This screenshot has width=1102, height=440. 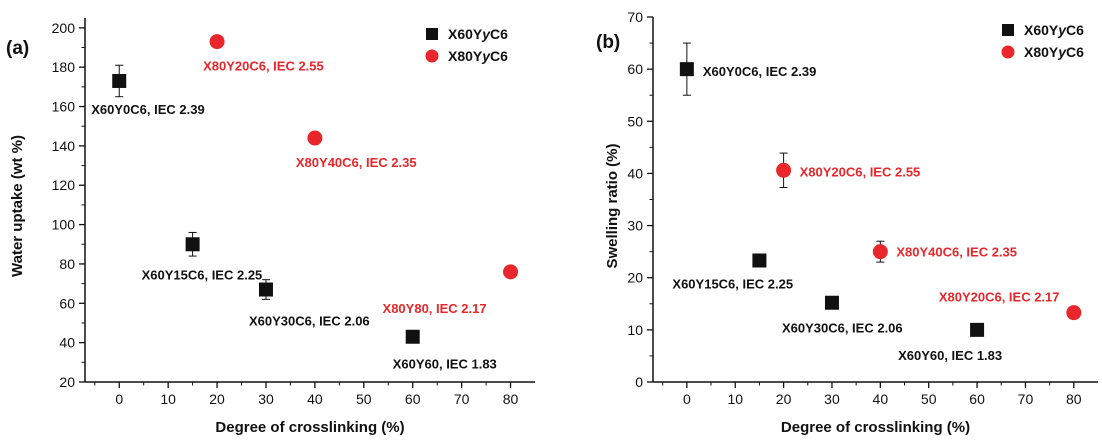 What do you see at coordinates (635, 330) in the screenshot?
I see `y-tick-label: 10` at bounding box center [635, 330].